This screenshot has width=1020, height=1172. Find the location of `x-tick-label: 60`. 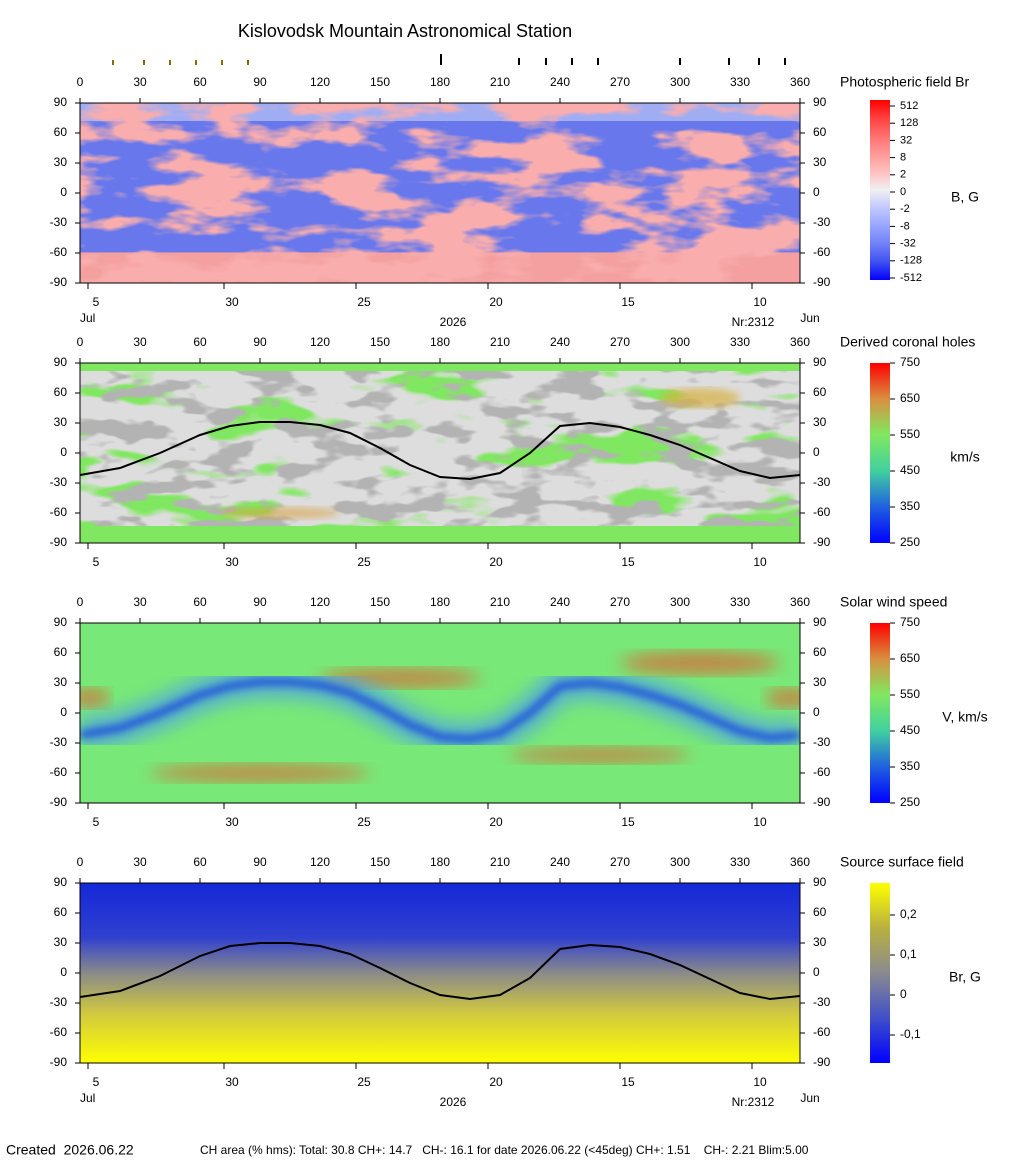

x-tick-label: 60 is located at coordinates (200, 862).